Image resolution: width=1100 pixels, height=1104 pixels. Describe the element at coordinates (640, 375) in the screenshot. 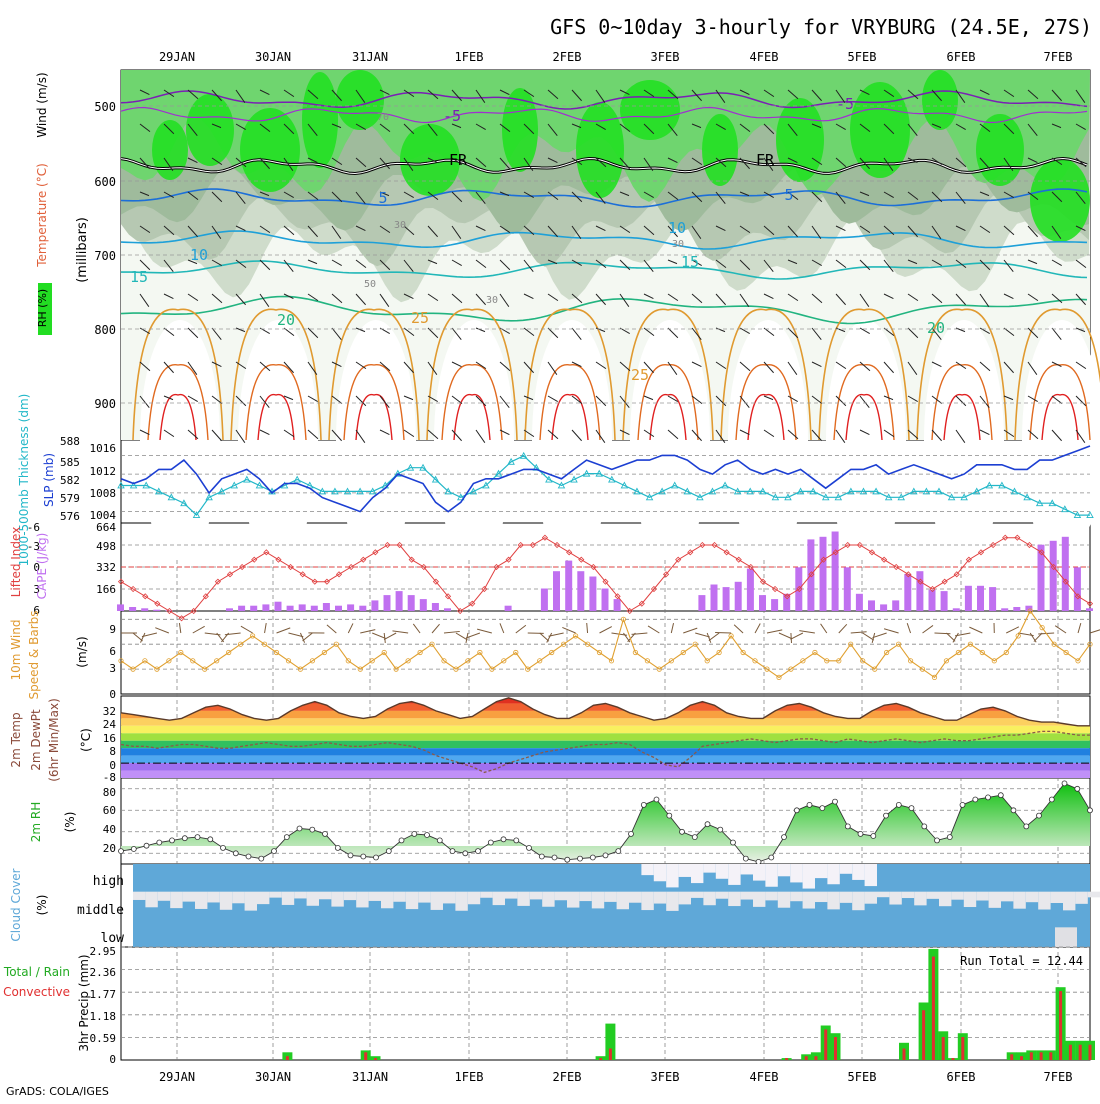

I see `contour-label: 25` at that location.